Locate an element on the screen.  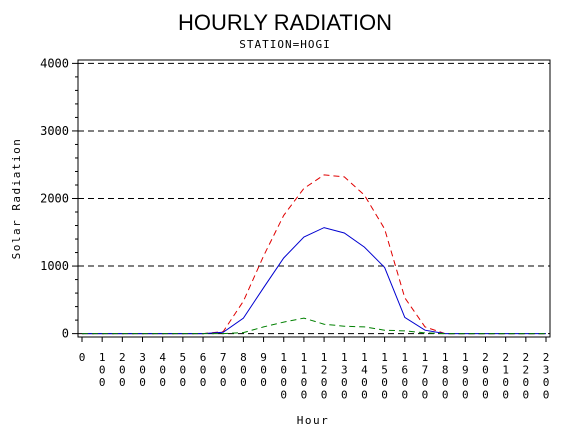
chart-title: HOURLY RADIATION is located at coordinates (285, 22).